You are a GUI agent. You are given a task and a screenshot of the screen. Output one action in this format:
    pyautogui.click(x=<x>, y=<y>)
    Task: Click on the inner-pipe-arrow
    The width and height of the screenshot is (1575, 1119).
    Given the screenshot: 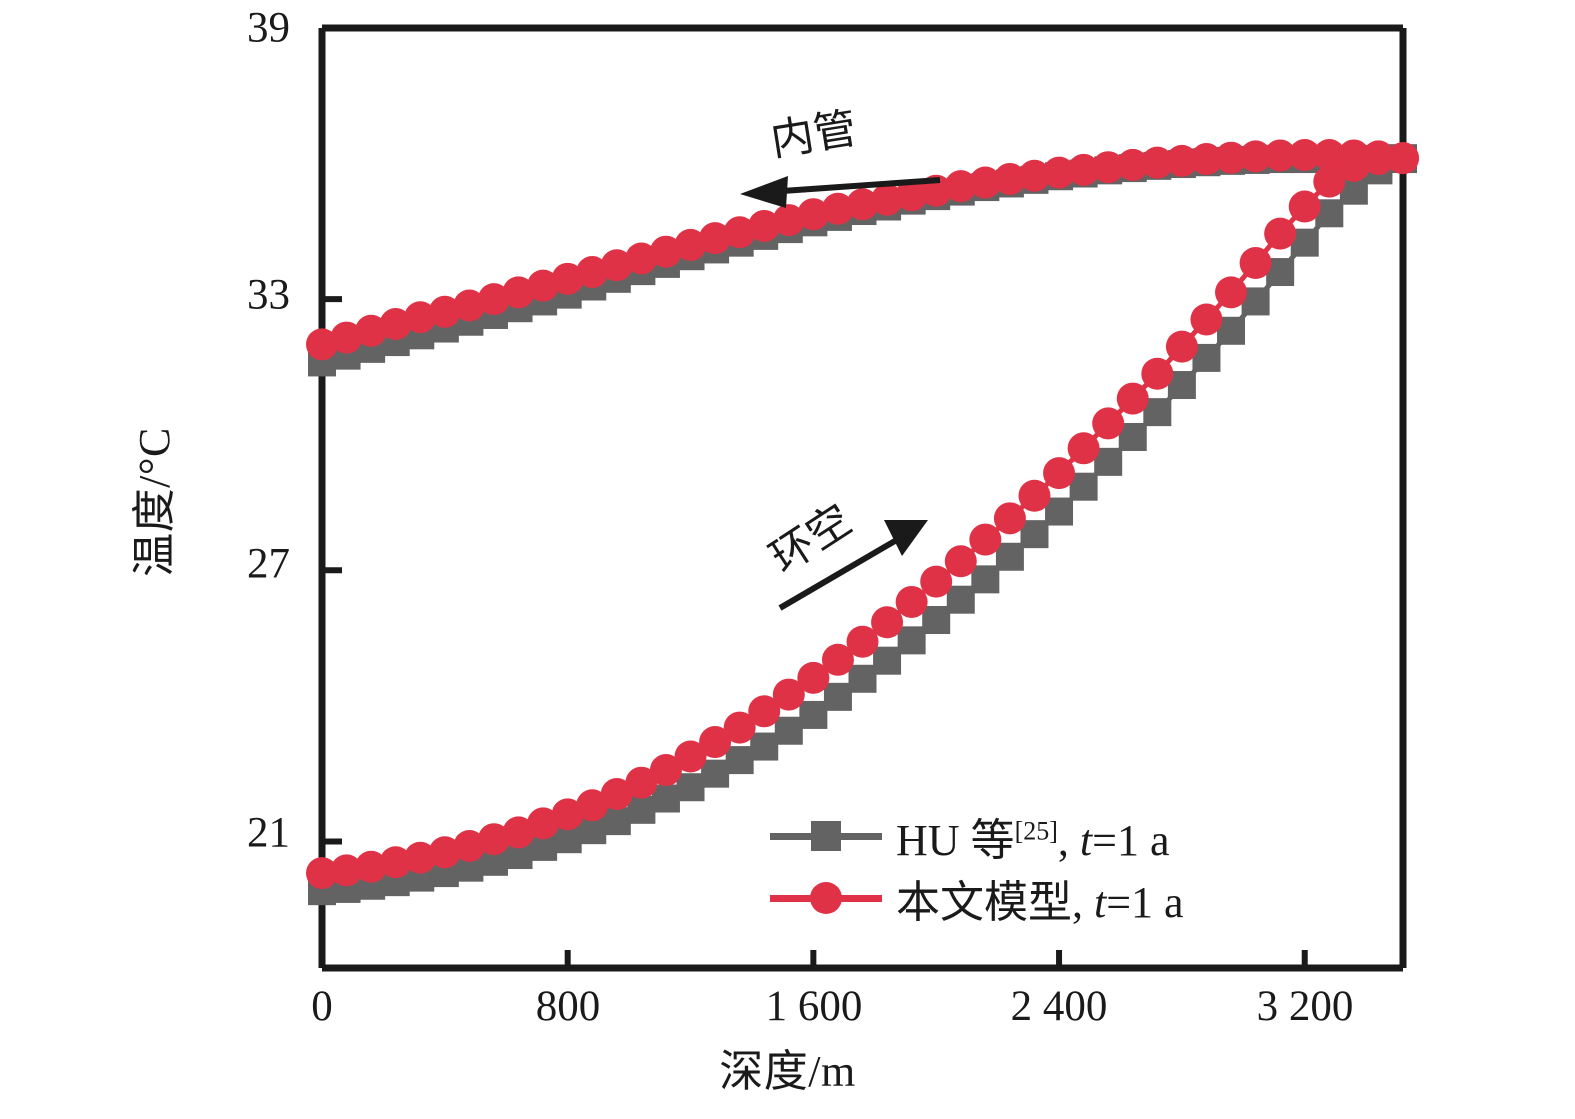 What is the action you would take?
    pyautogui.click(x=840, y=192)
    